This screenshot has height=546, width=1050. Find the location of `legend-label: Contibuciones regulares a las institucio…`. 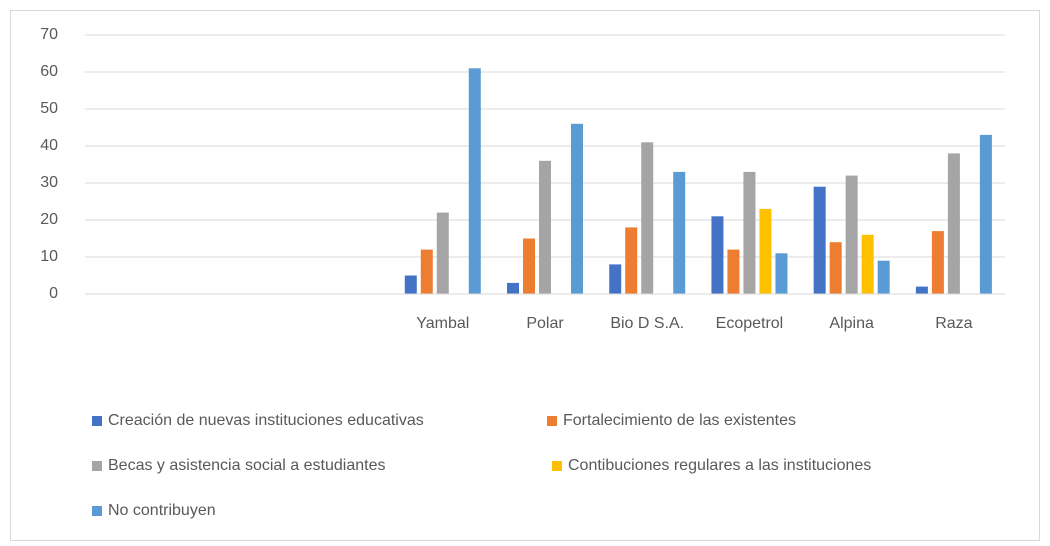

legend-label: Contibuciones regulares a las institucio… is located at coordinates (719, 465).